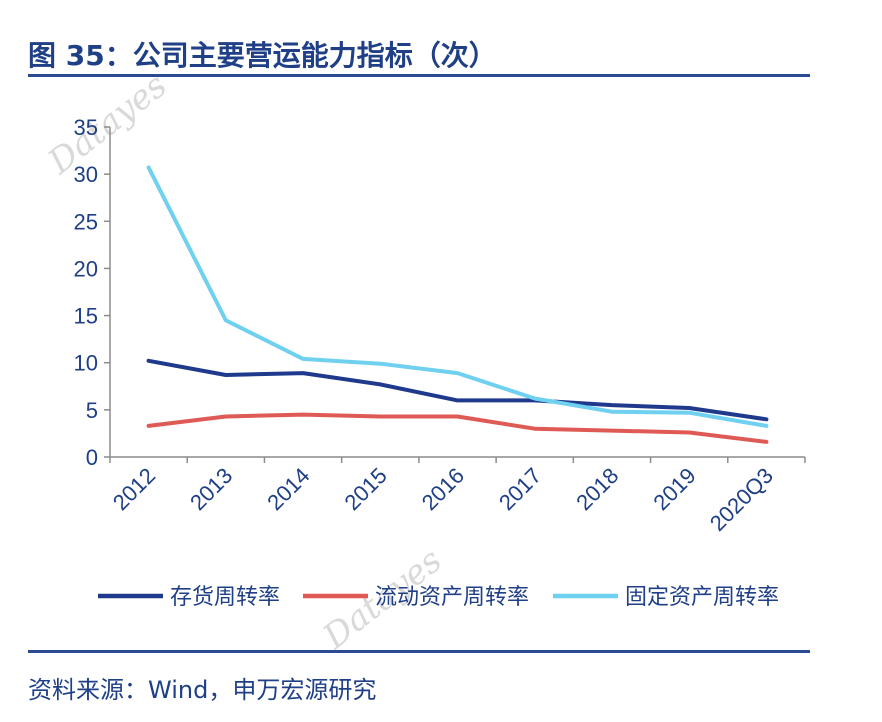 Image resolution: width=882 pixels, height=722 pixels. What do you see at coordinates (86, 174) in the screenshot?
I see `y-tick-label: 30` at bounding box center [86, 174].